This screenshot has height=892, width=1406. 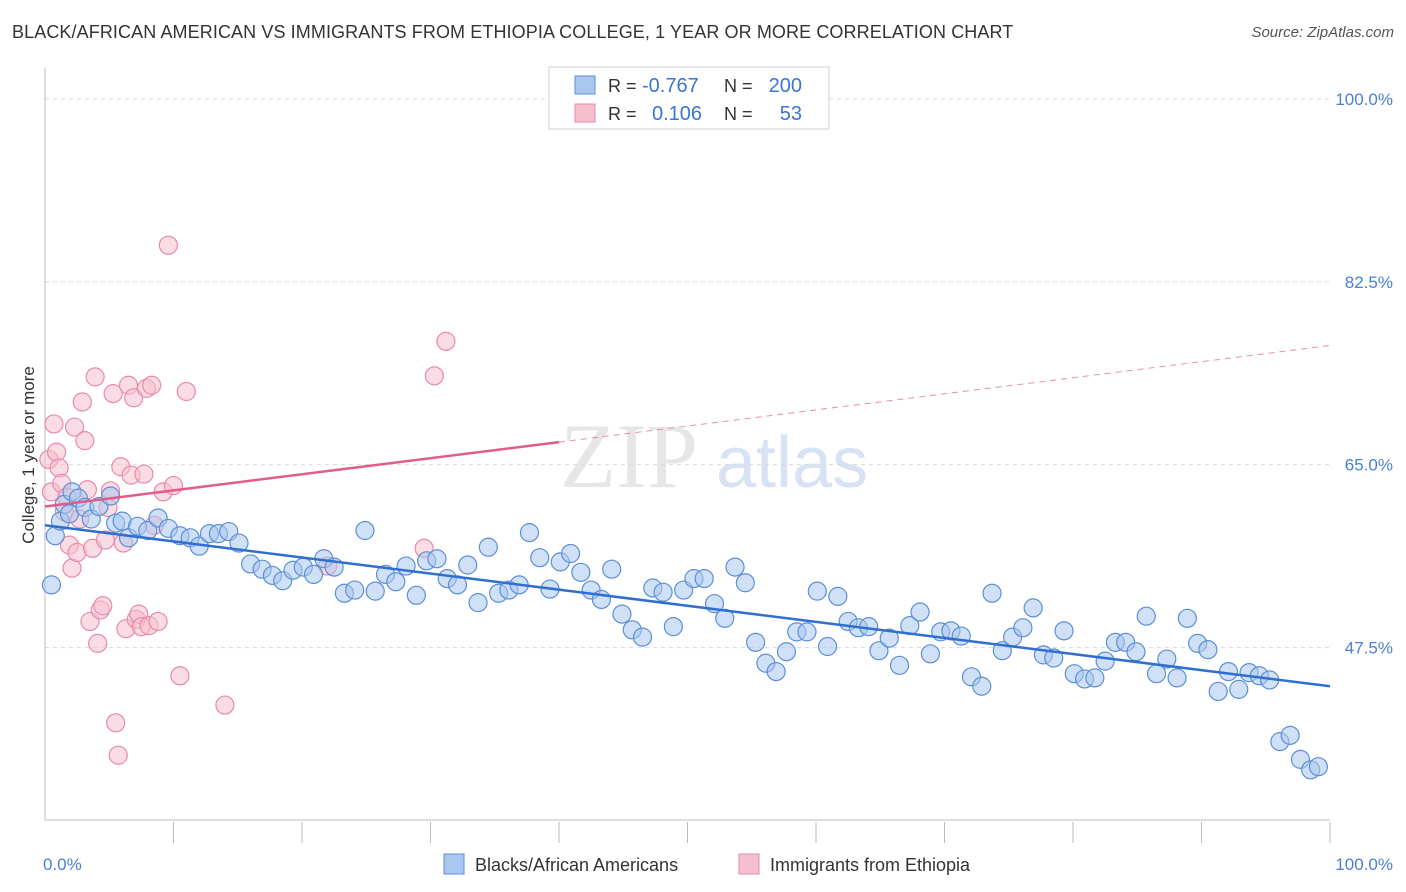 What do you see at coordinates (454, 864) in the screenshot?
I see `bottom-legend-swatch-blue` at bounding box center [454, 864].